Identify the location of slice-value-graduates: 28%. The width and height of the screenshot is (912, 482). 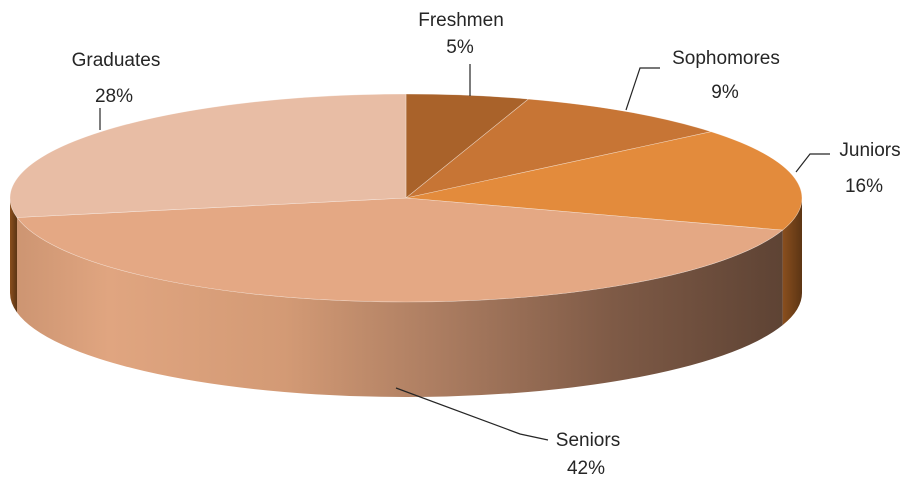
(114, 96).